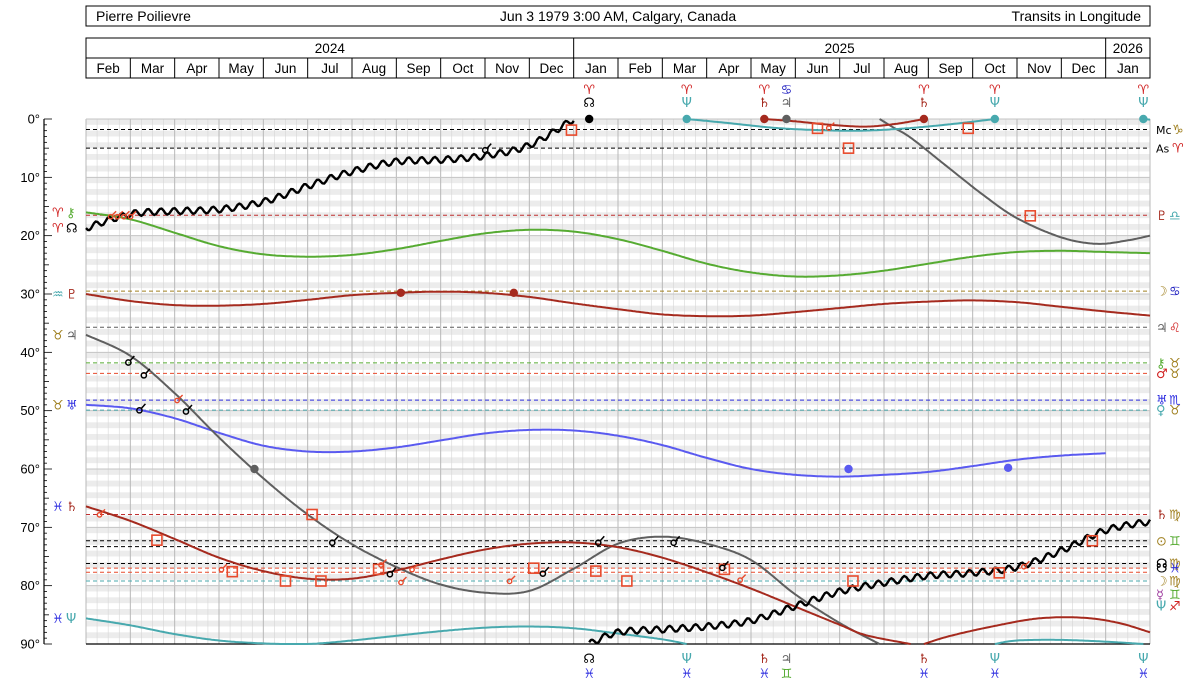 This screenshot has width=1200, height=696. What do you see at coordinates (153, 68) in the screenshot?
I see `month-label: Mar` at bounding box center [153, 68].